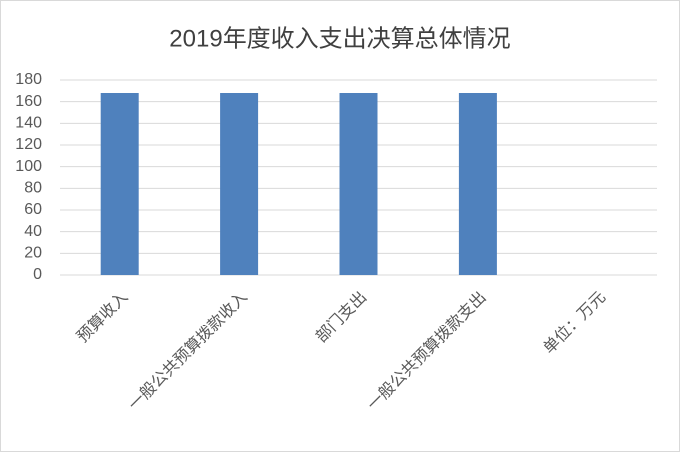 This screenshot has width=680, height=452. Describe the element at coordinates (28, 123) in the screenshot. I see `y-tick-label: 140` at that location.